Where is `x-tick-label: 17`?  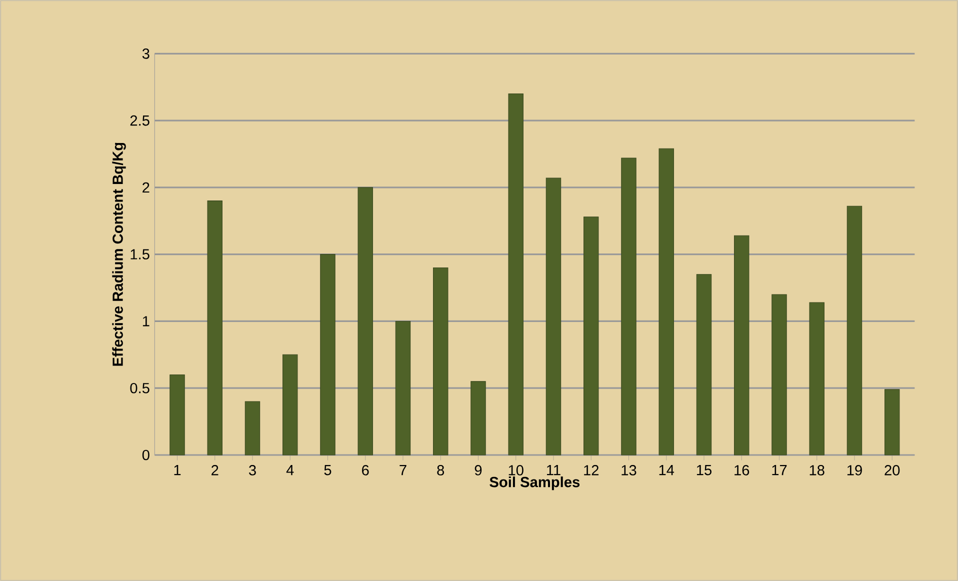 x-tick-label: 17 is located at coordinates (779, 470).